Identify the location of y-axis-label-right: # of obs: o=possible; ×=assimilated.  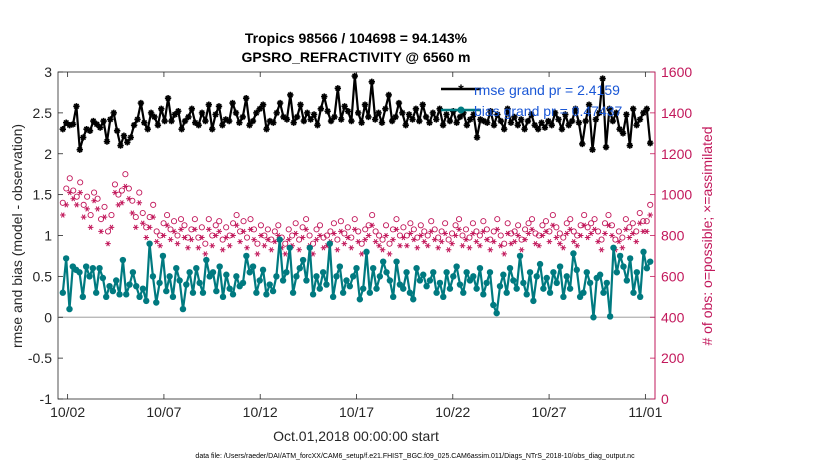
(707, 235).